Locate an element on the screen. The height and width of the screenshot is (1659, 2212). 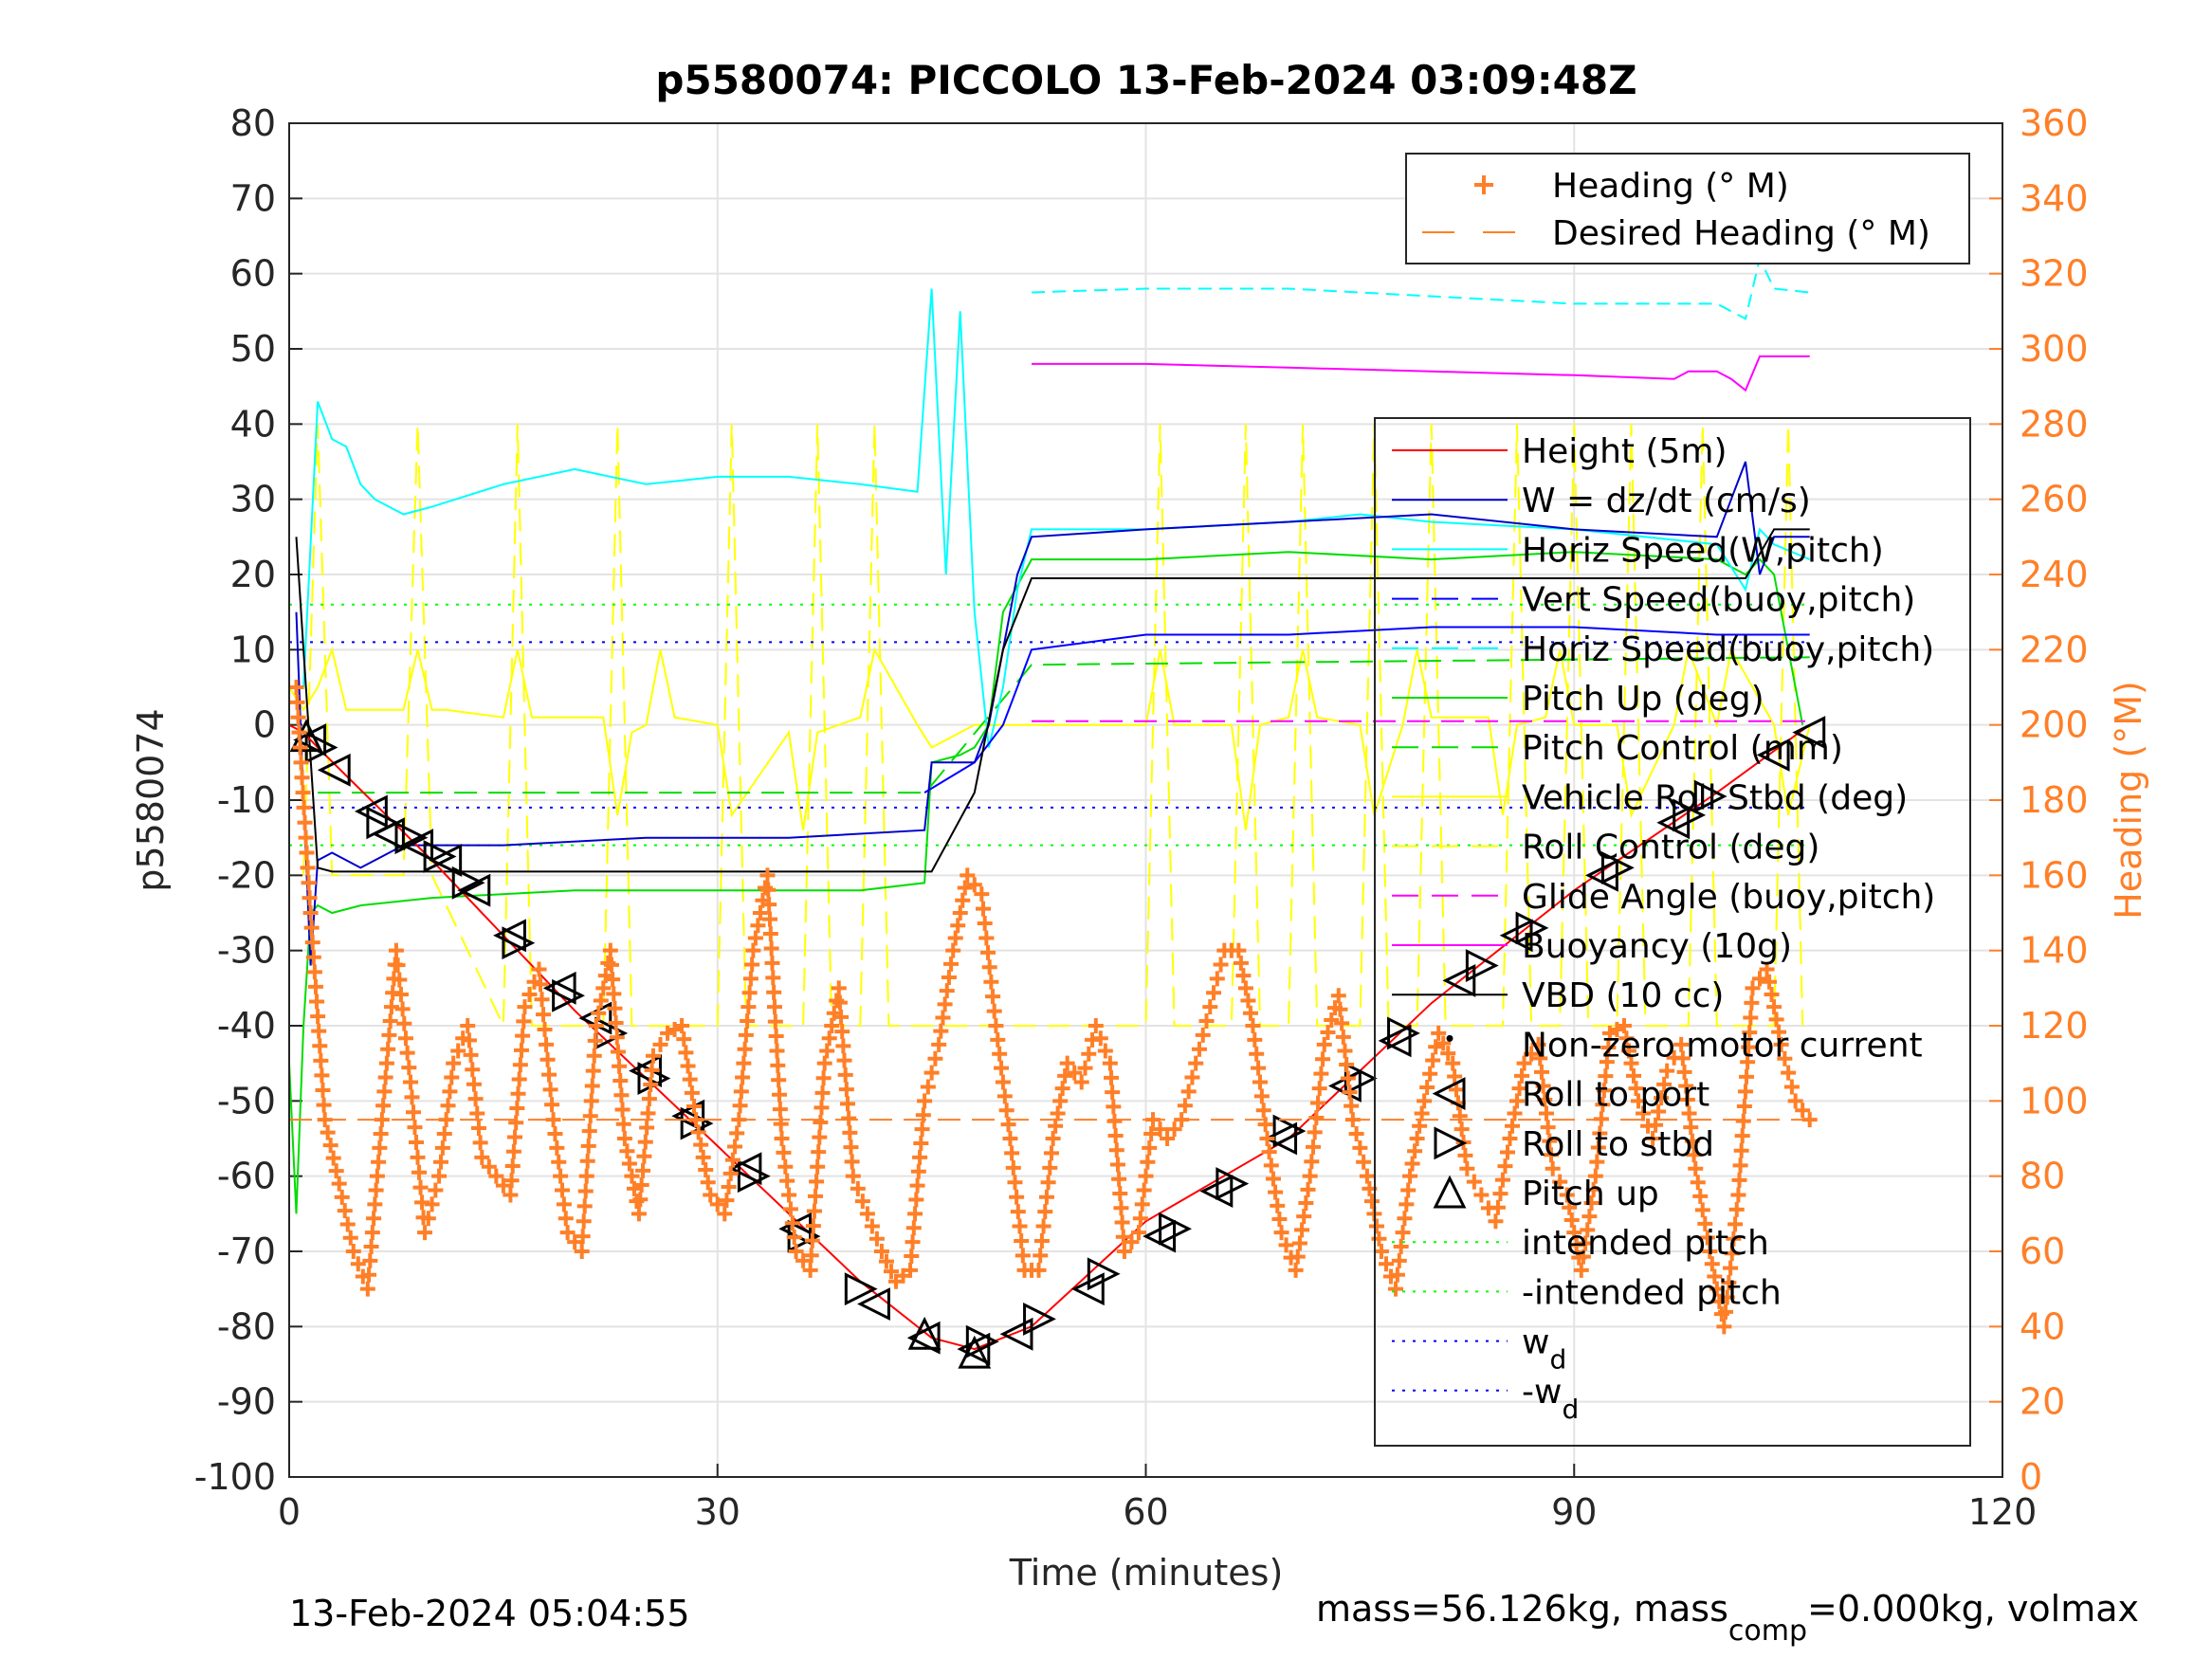
legend-heading-swatch is located at coordinates (1483, 184).